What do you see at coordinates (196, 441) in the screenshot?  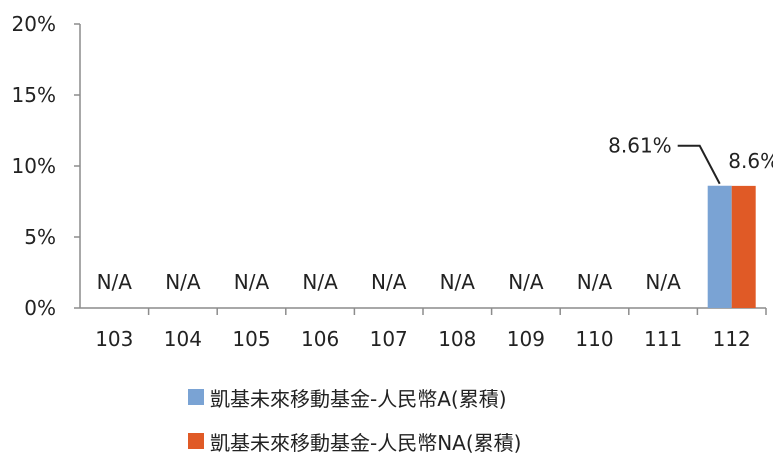 I see `legend-swatch-series-na` at bounding box center [196, 441].